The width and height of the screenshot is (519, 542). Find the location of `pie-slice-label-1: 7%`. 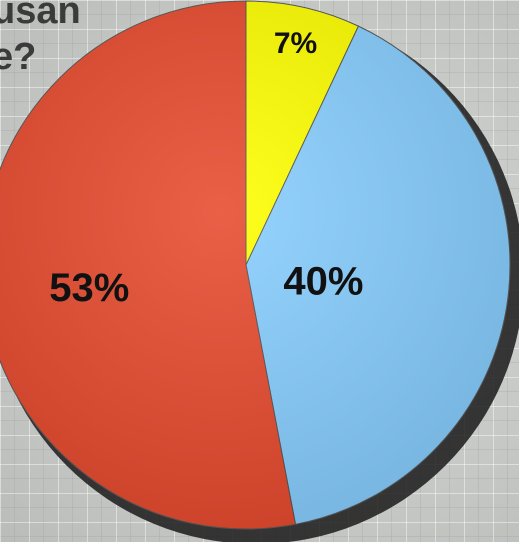

pie-slice-label-1: 7% is located at coordinates (295, 43).